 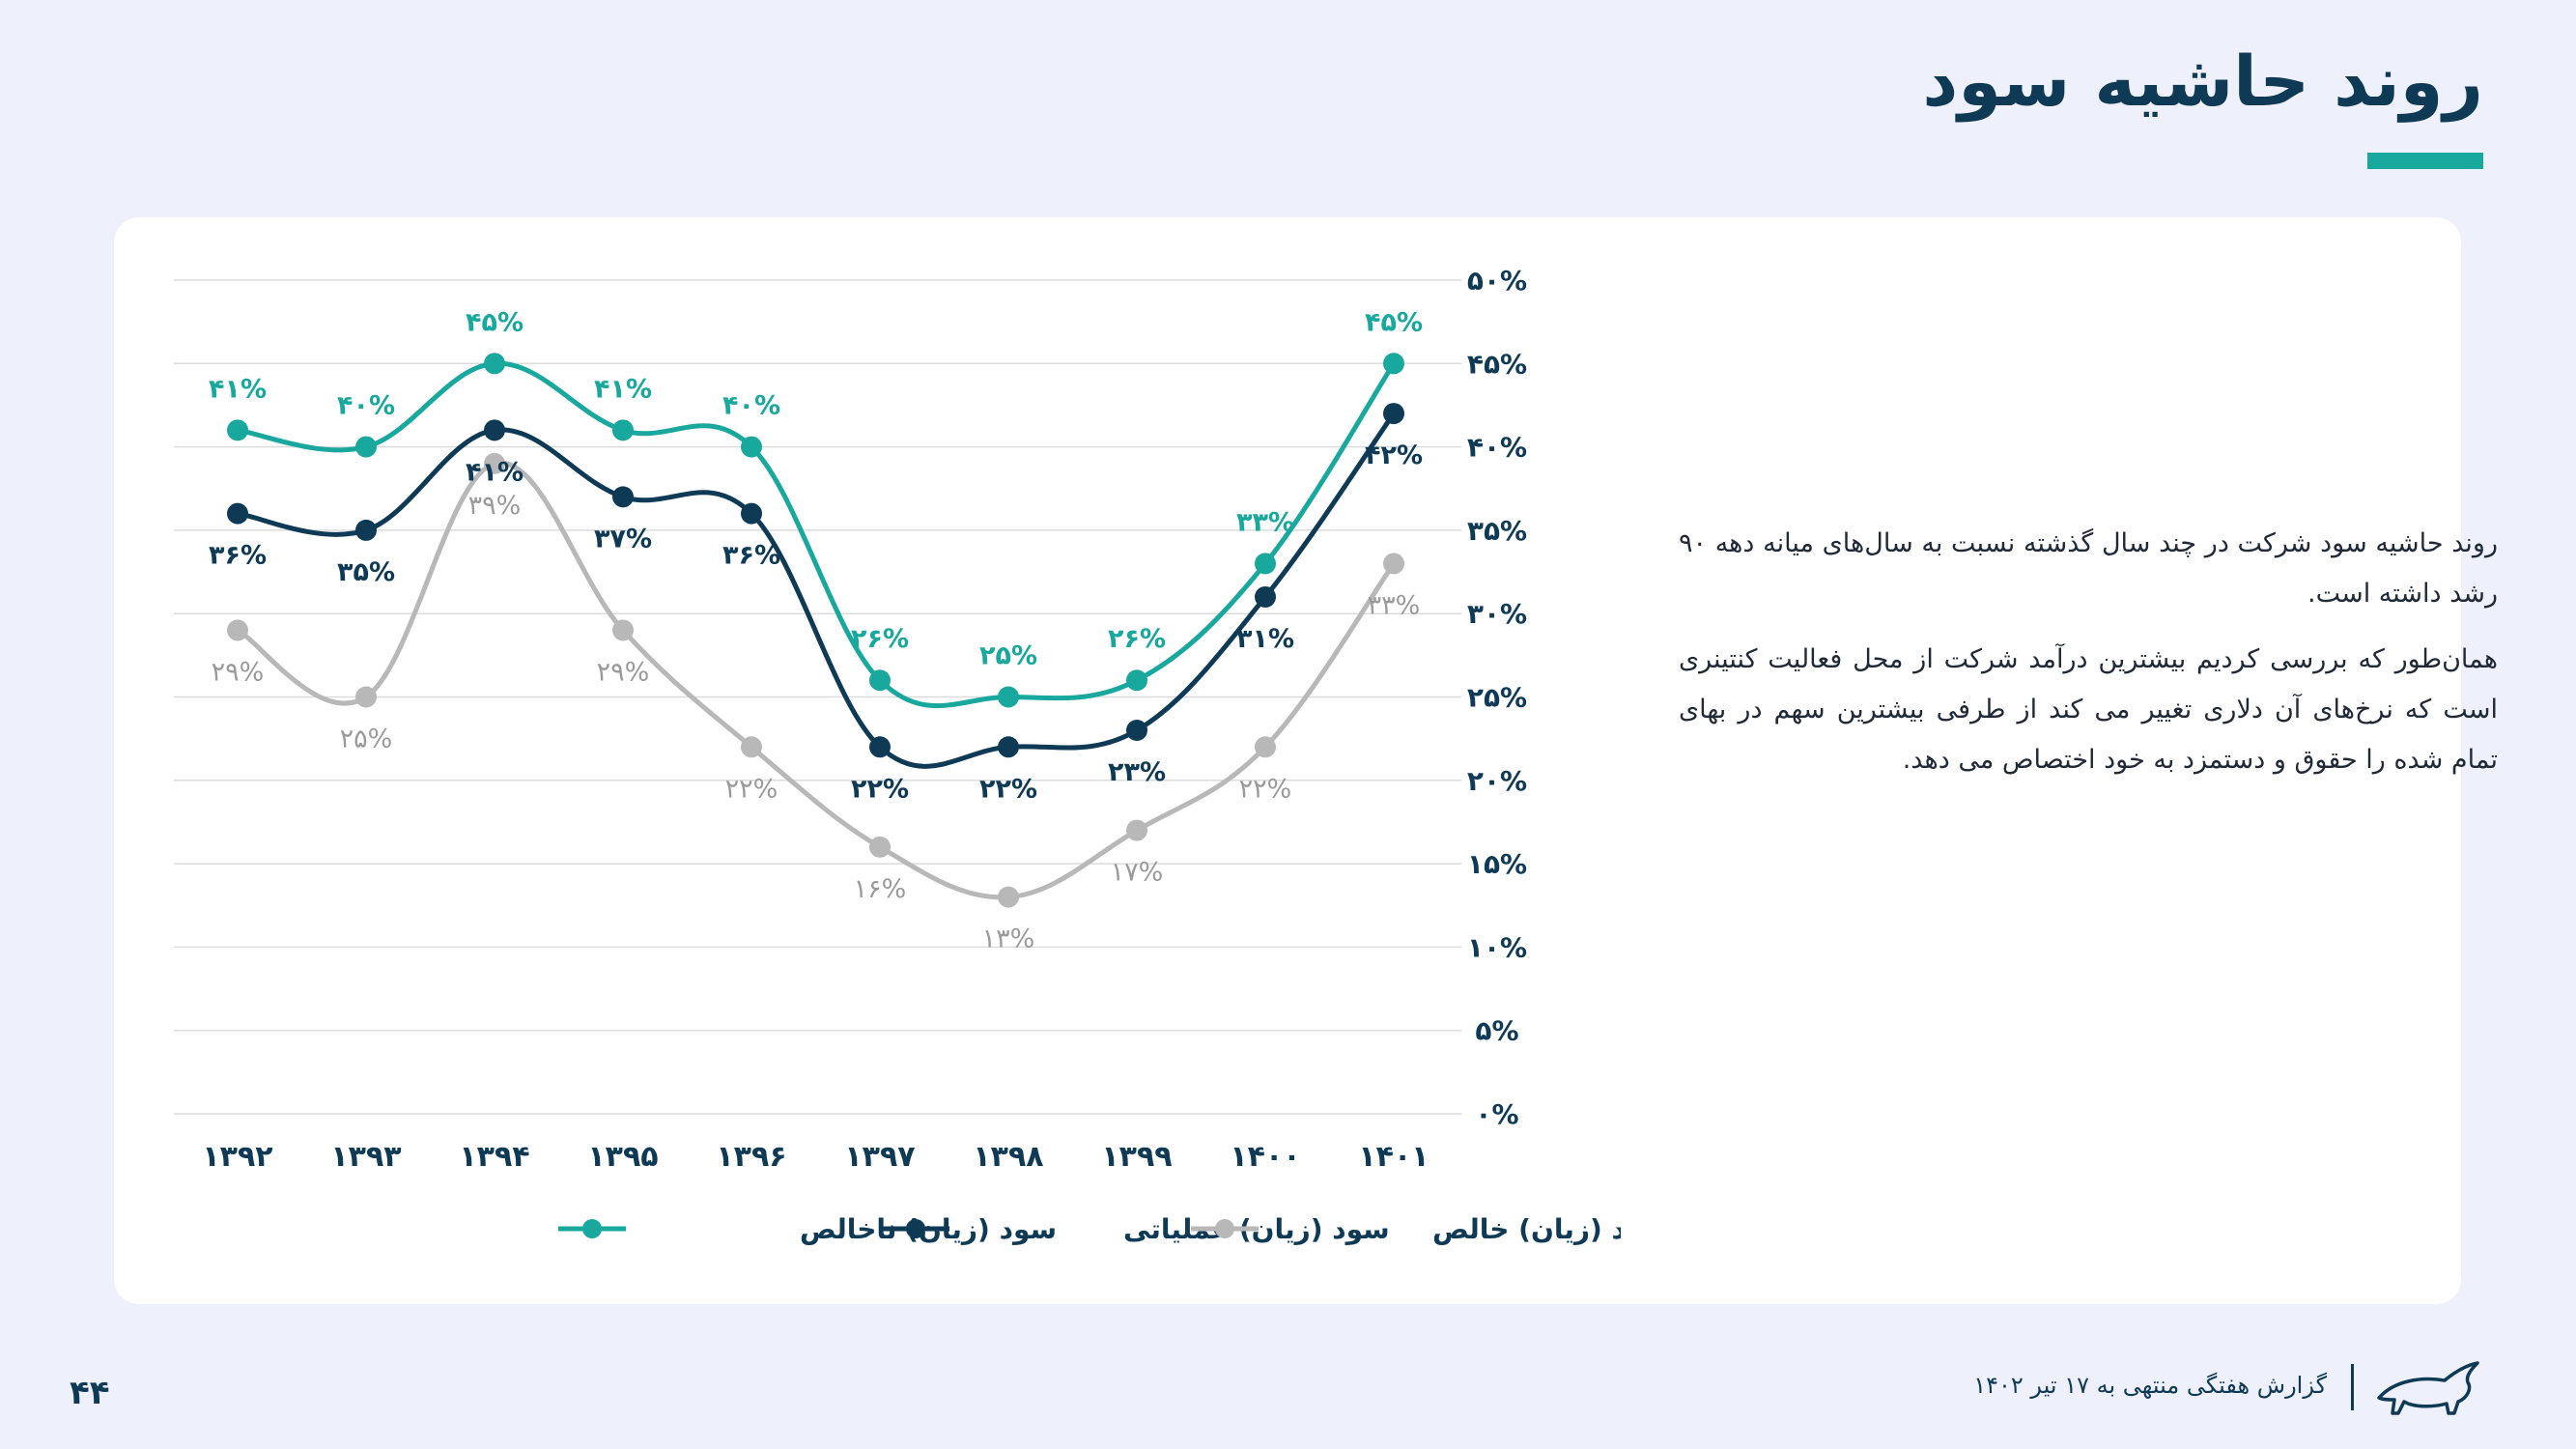 I want to click on y-tick-label: ۱۵%, so click(x=1497, y=864).